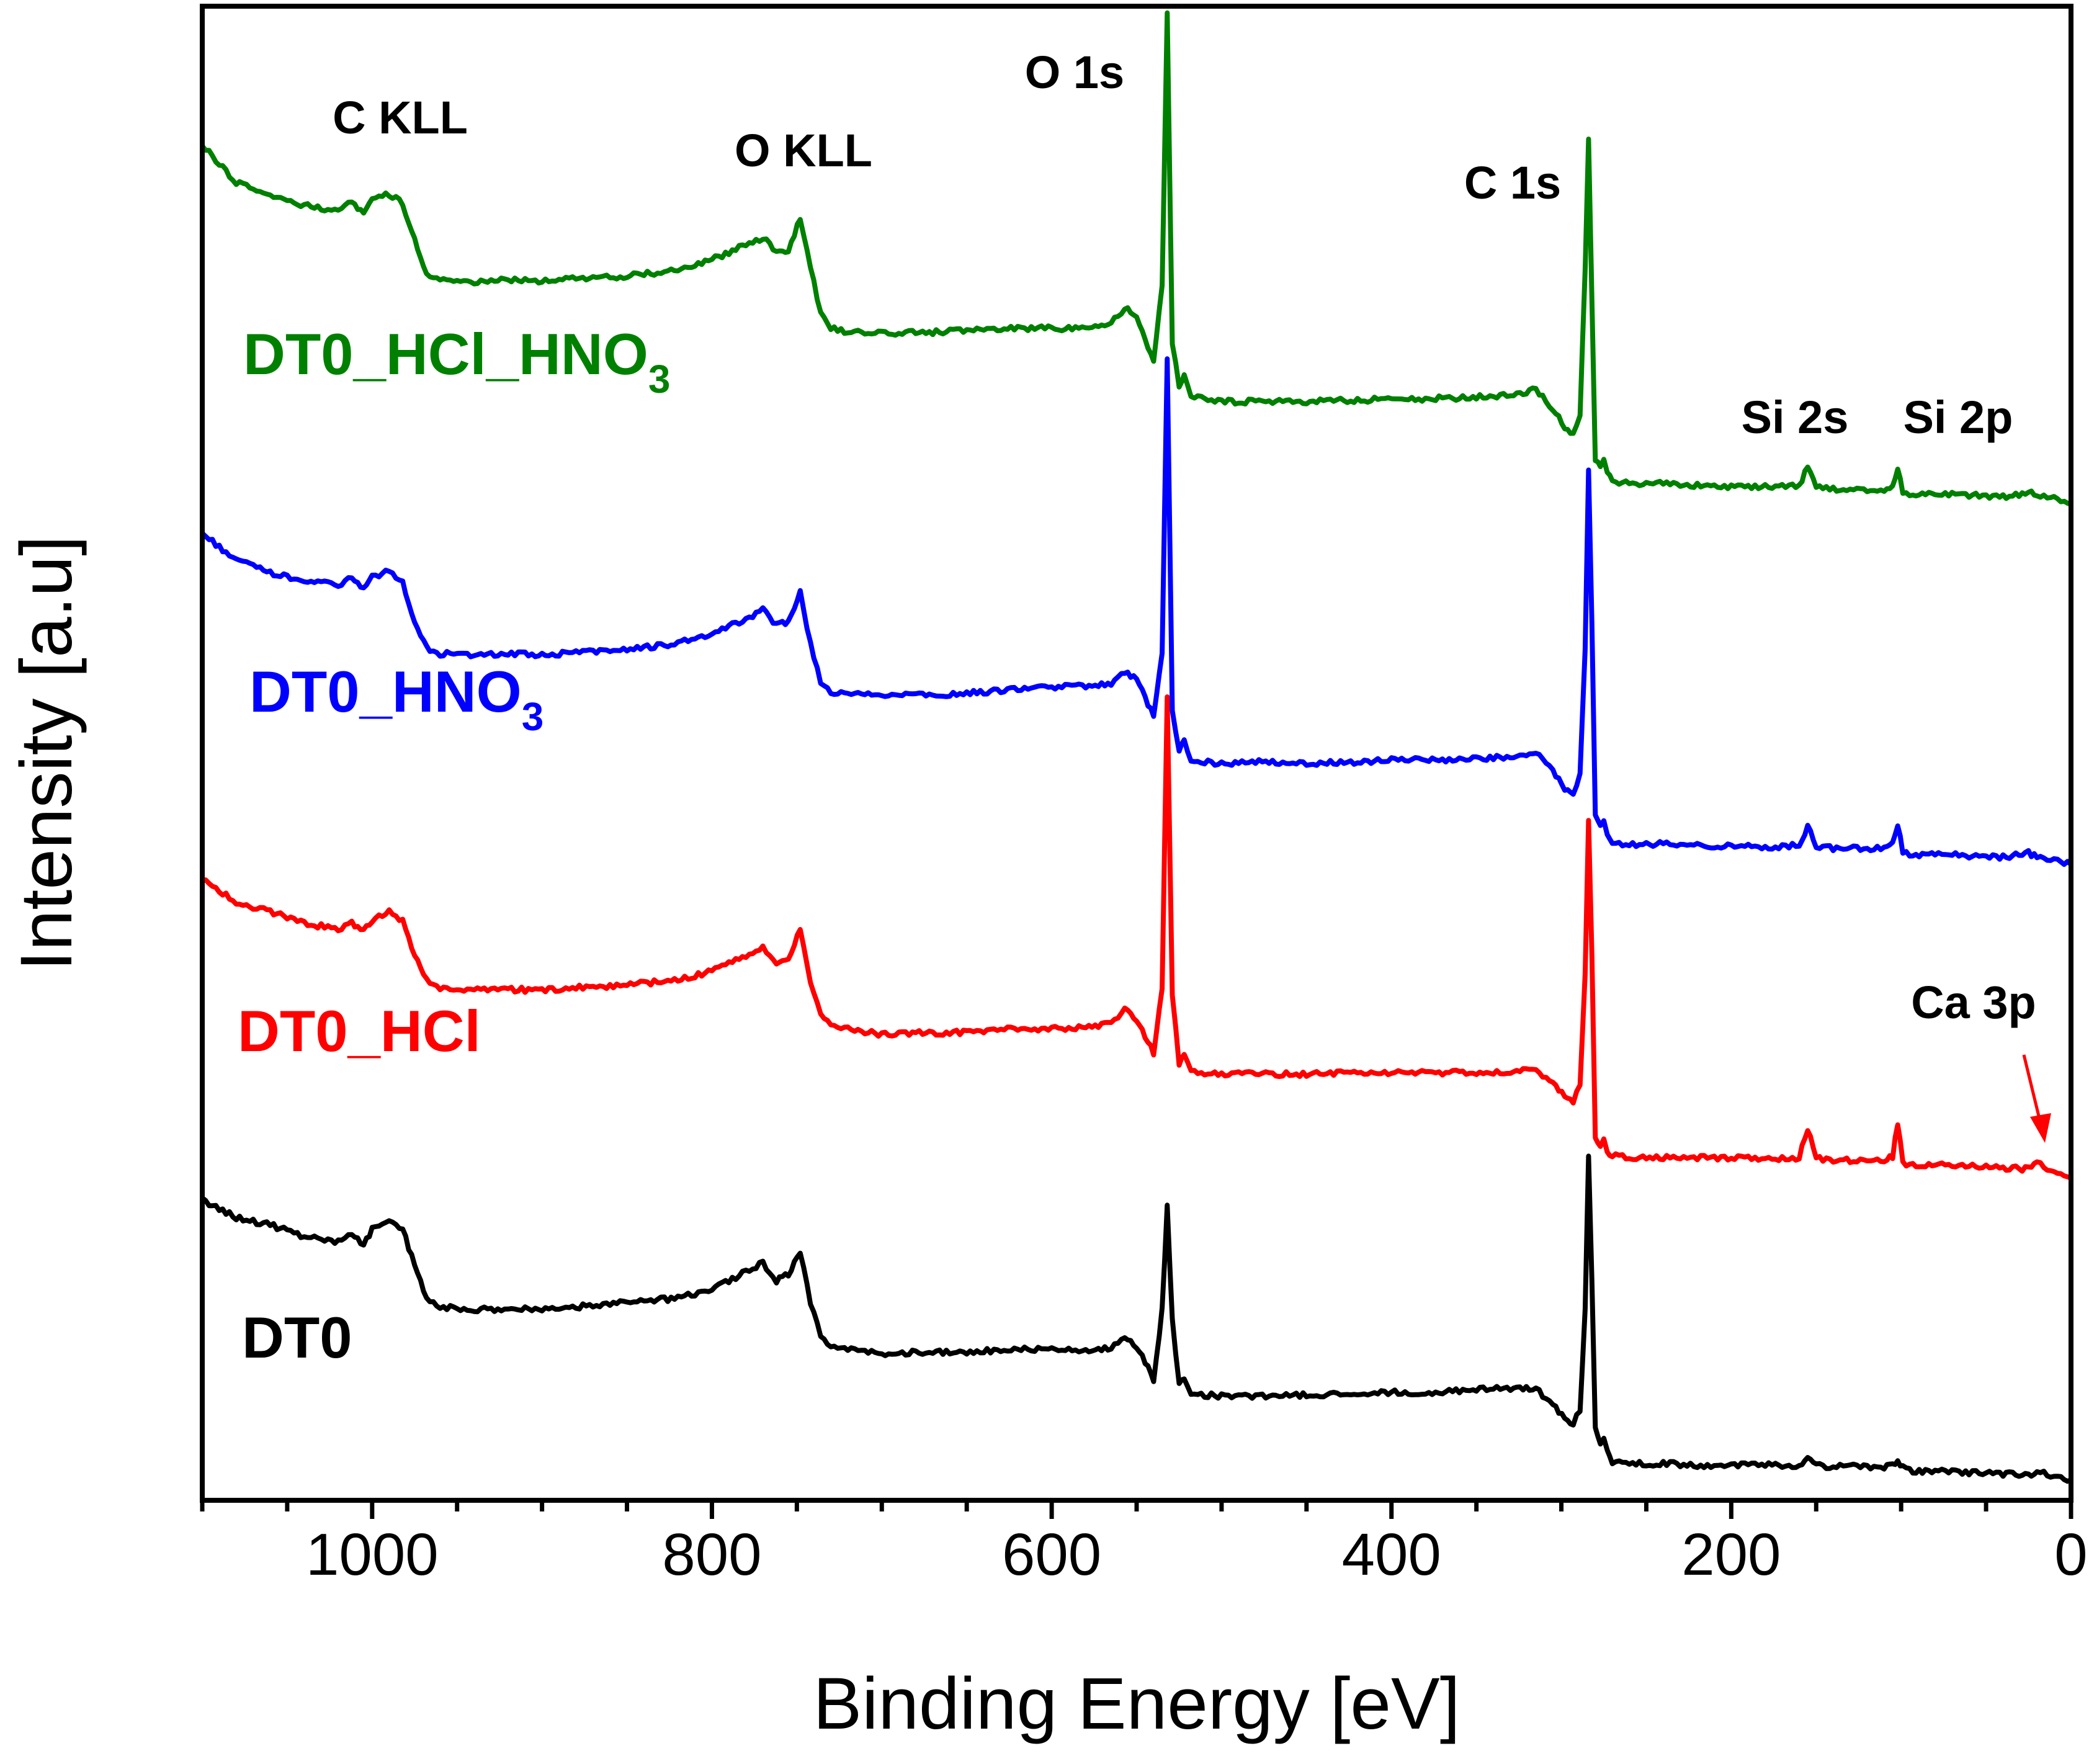  Describe the element at coordinates (1144, 1544) in the screenshot. I see `x-axis: 1000 800 600 400 200 0` at that location.